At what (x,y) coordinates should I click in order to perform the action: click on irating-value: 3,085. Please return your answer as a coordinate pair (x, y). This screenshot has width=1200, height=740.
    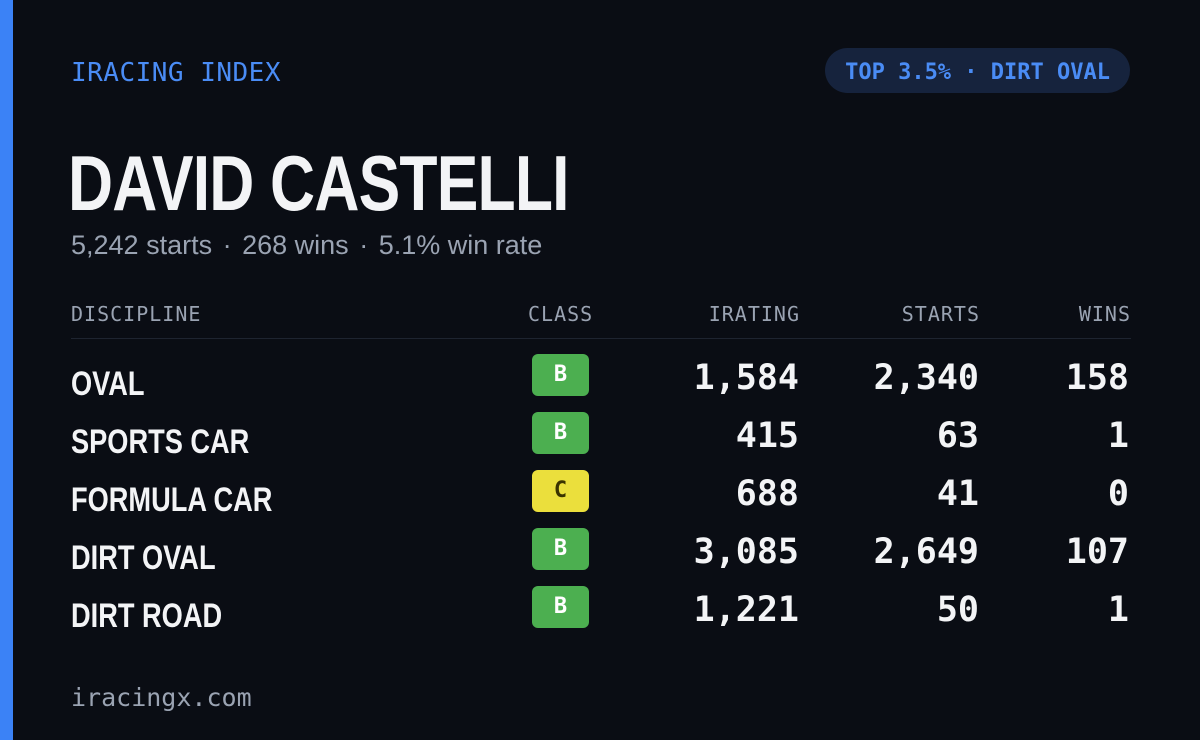
    Looking at the image, I should click on (746, 552).